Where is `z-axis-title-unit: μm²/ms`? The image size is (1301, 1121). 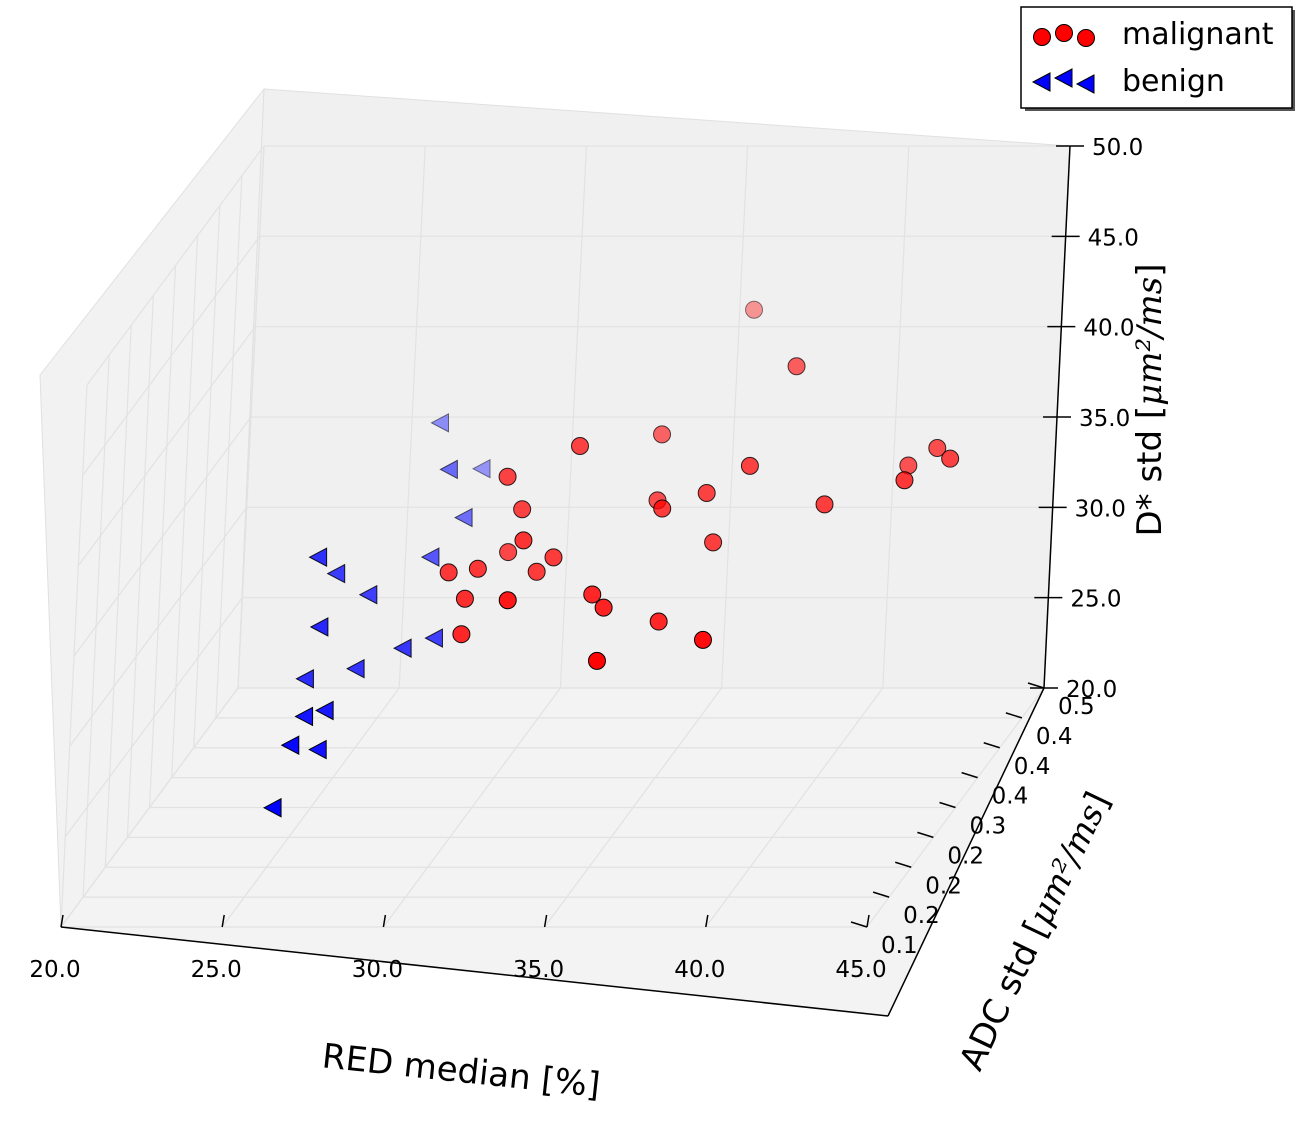 z-axis-title-unit: μm²/ms is located at coordinates (1150, 341).